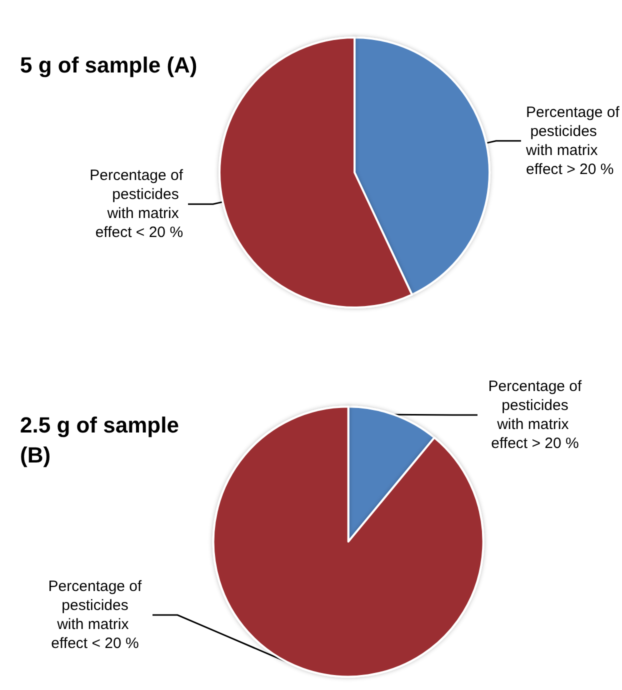  I want to click on text: 5 g of sample (A), so click(109, 65).